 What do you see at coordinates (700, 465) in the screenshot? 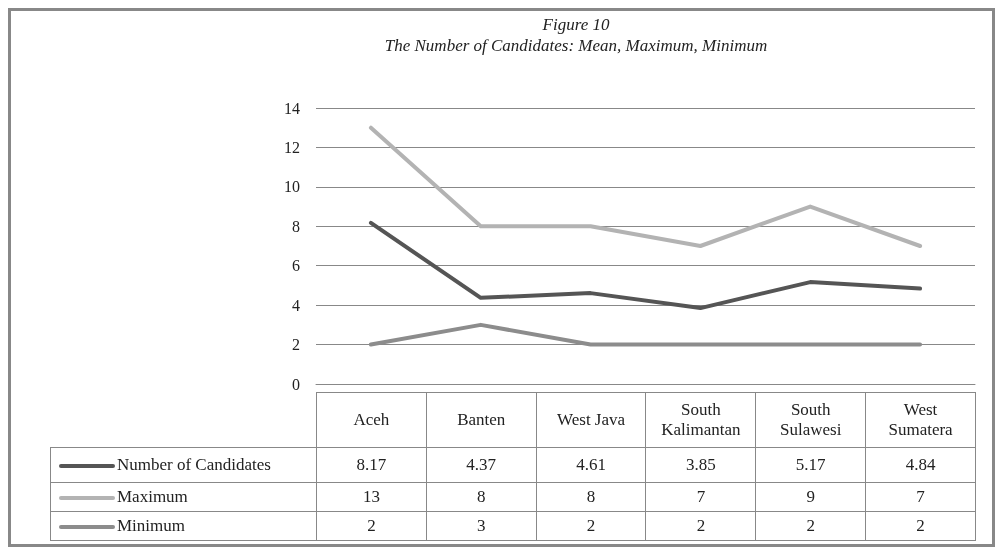
I see `data-label: 3.85` at bounding box center [700, 465].